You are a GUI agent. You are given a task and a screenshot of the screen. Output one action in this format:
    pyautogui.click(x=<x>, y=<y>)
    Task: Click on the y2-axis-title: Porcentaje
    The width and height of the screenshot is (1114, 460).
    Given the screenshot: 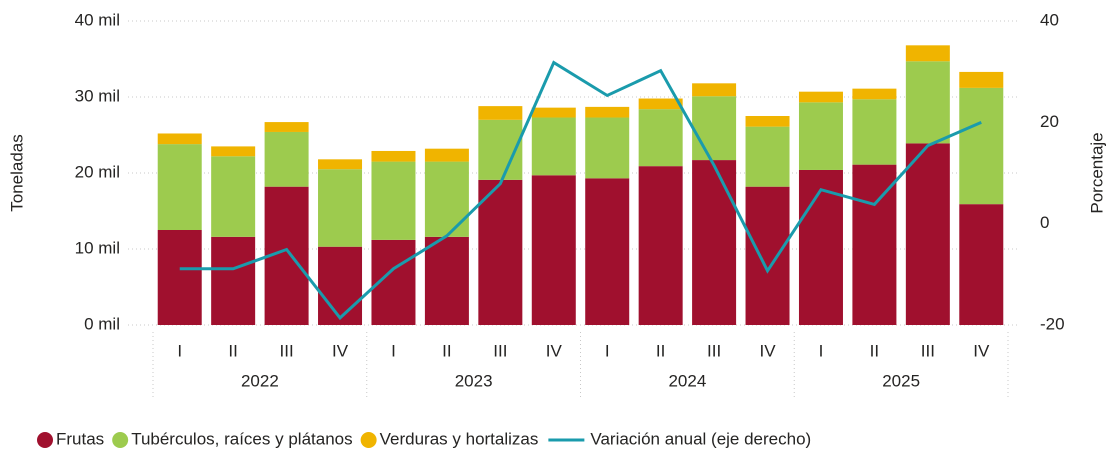 What is the action you would take?
    pyautogui.click(x=1096, y=172)
    